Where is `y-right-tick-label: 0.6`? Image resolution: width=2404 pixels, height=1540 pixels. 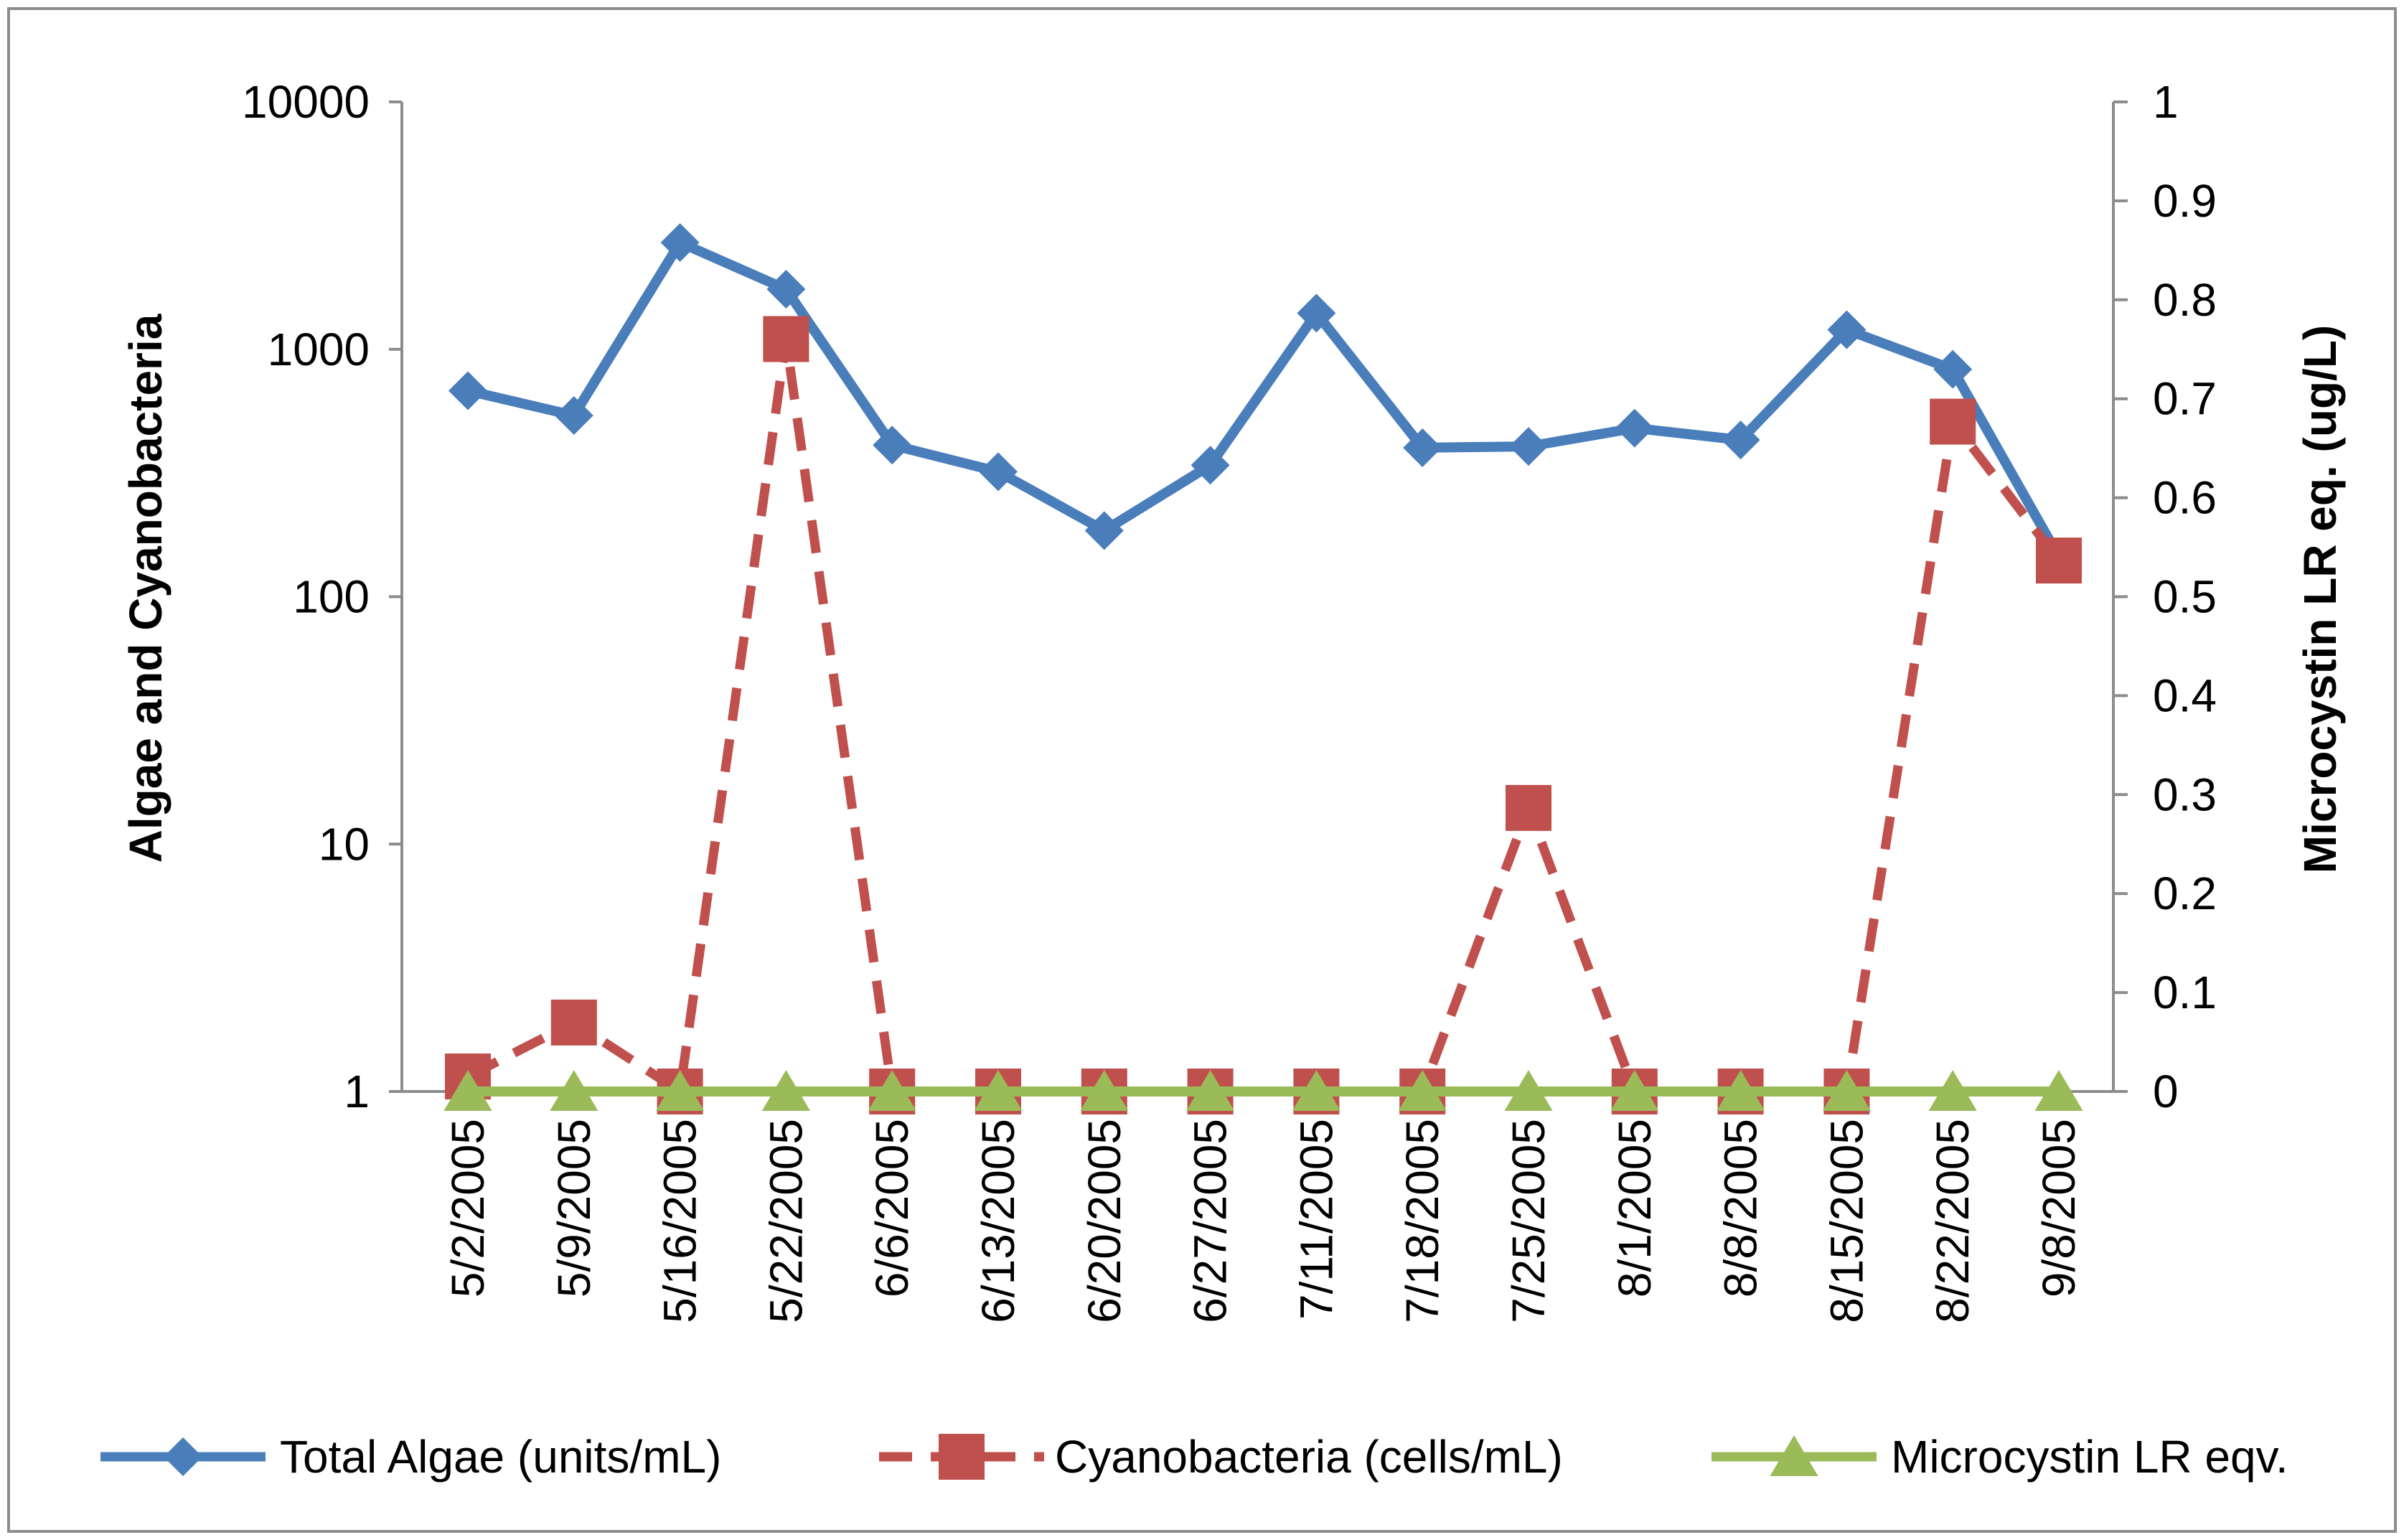 y-right-tick-label: 0.6 is located at coordinates (2185, 498).